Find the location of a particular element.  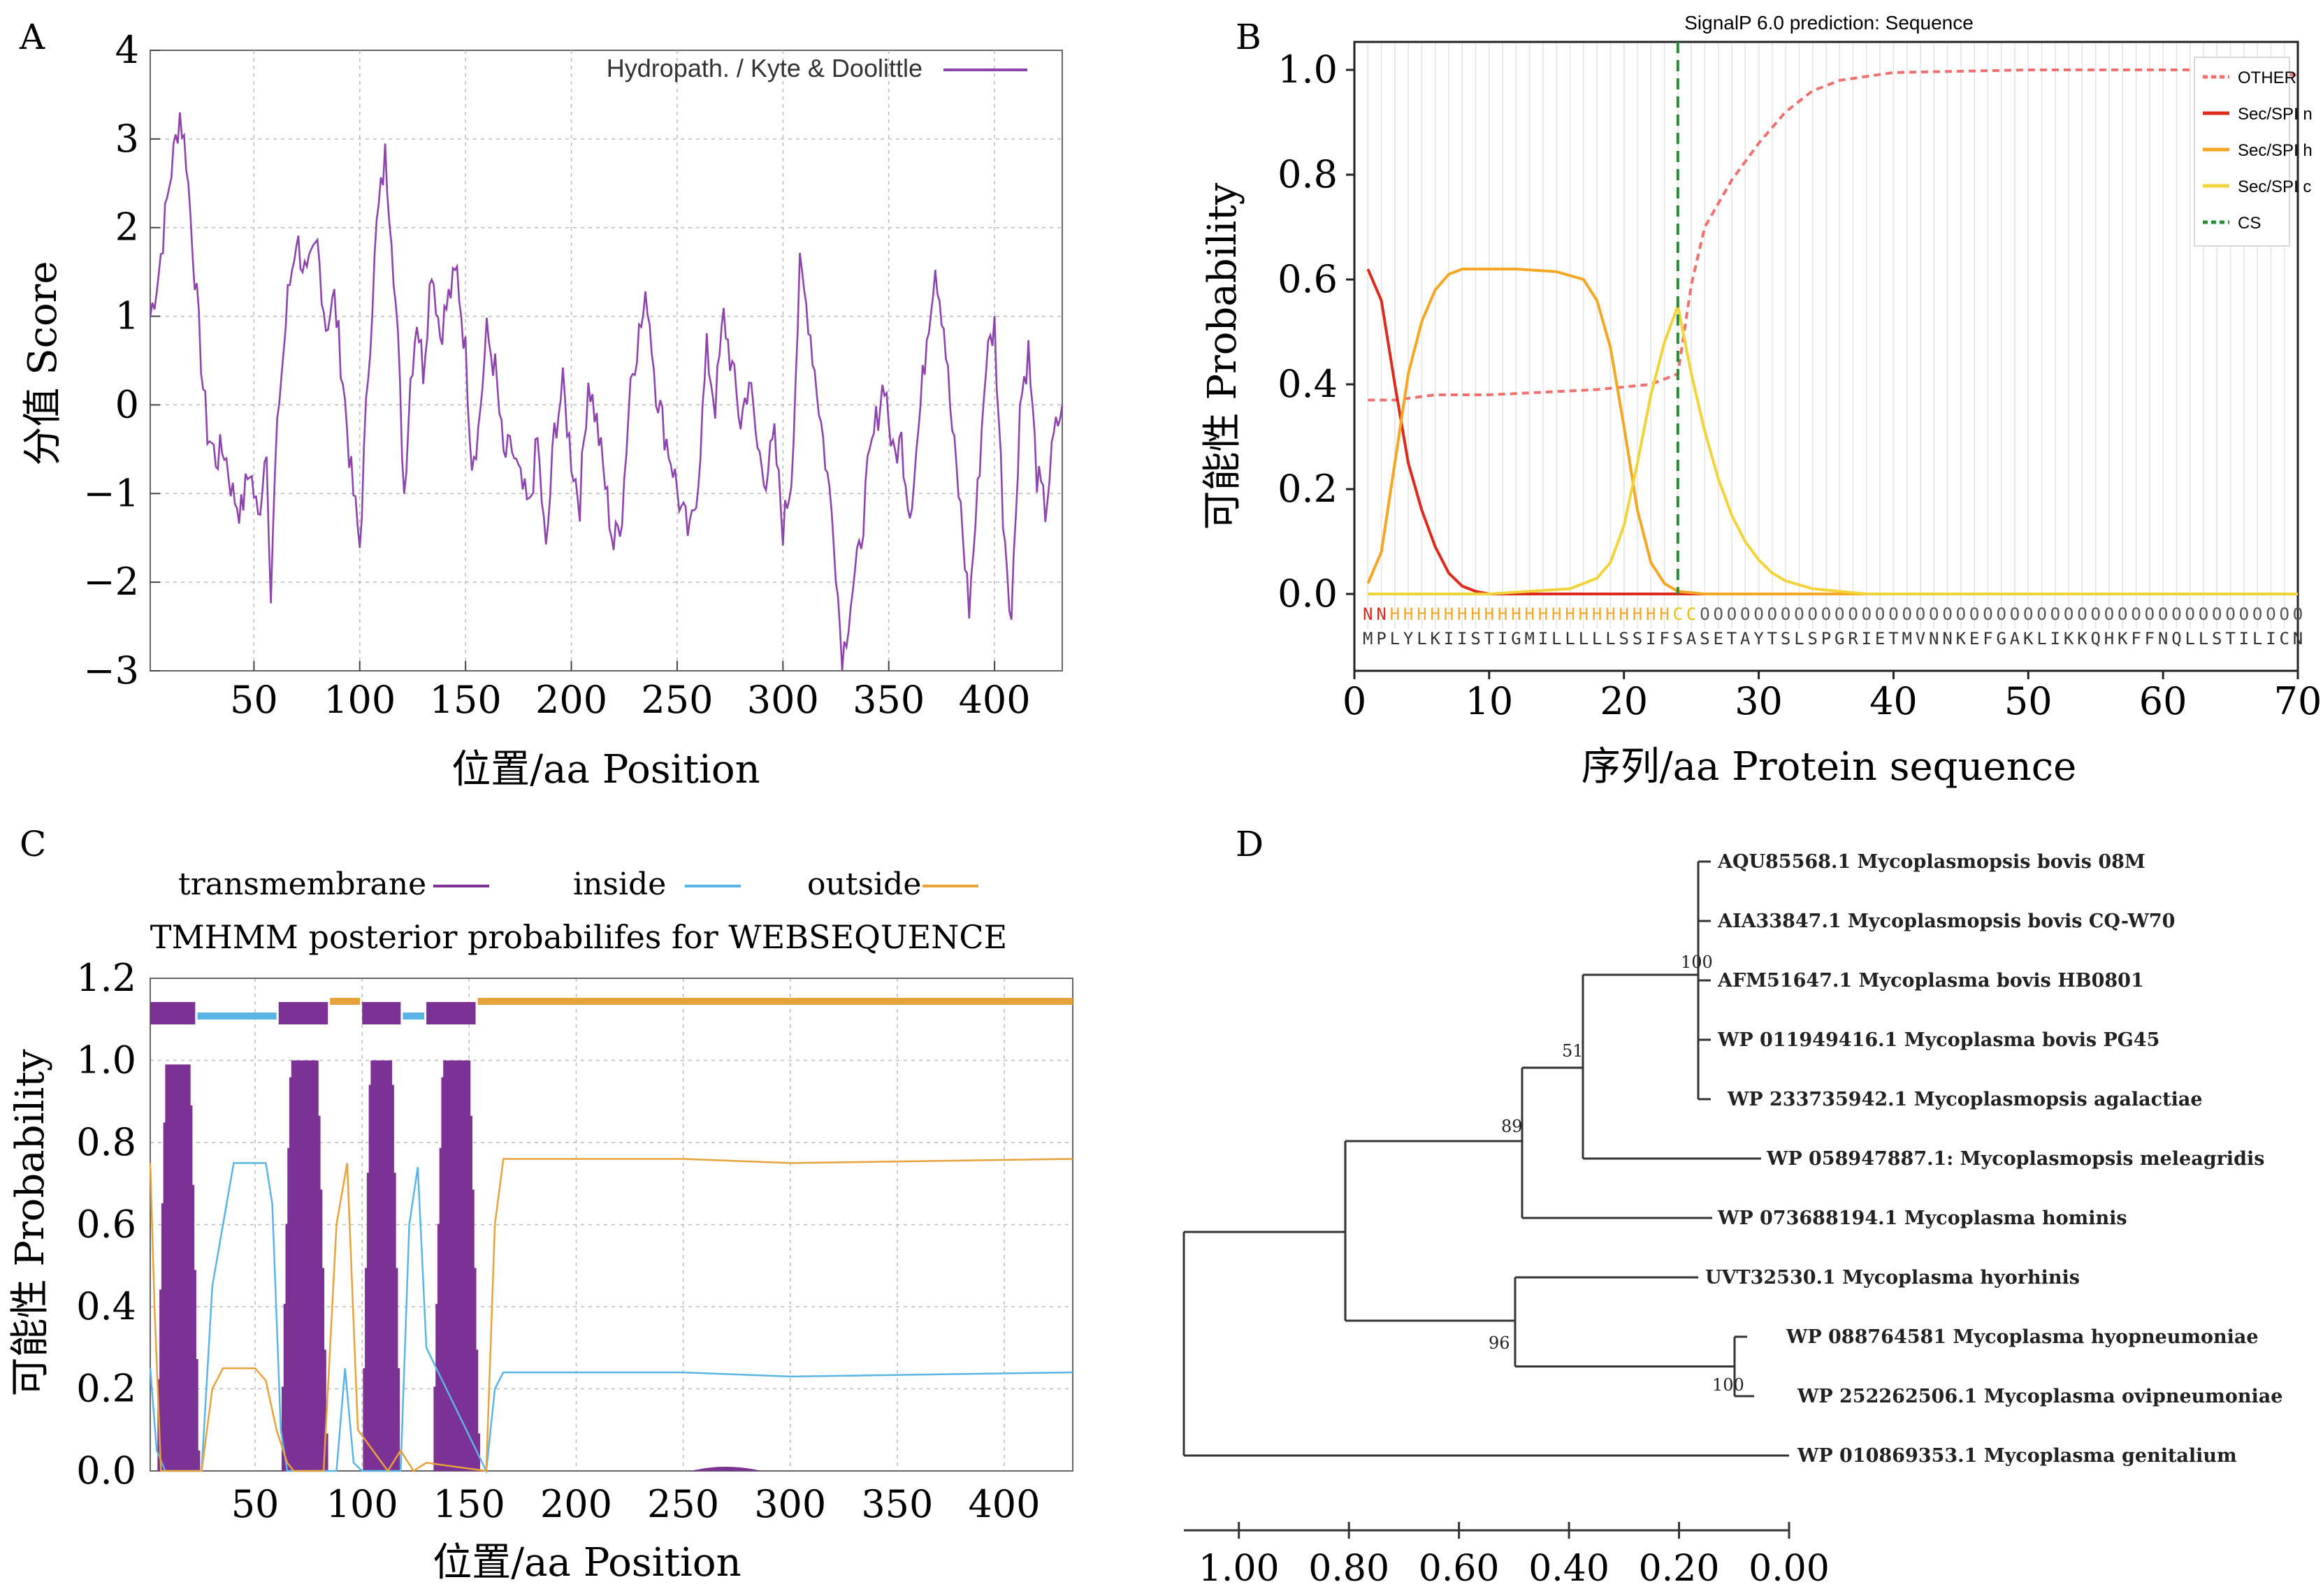

x-tick-label-b: 20 is located at coordinates (1624, 701).